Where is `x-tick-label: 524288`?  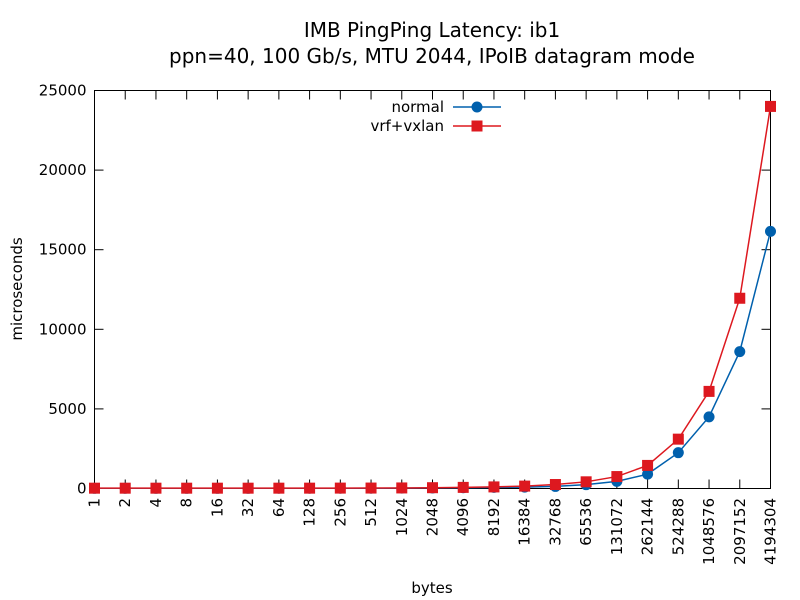
x-tick-label: 524288 is located at coordinates (678, 526).